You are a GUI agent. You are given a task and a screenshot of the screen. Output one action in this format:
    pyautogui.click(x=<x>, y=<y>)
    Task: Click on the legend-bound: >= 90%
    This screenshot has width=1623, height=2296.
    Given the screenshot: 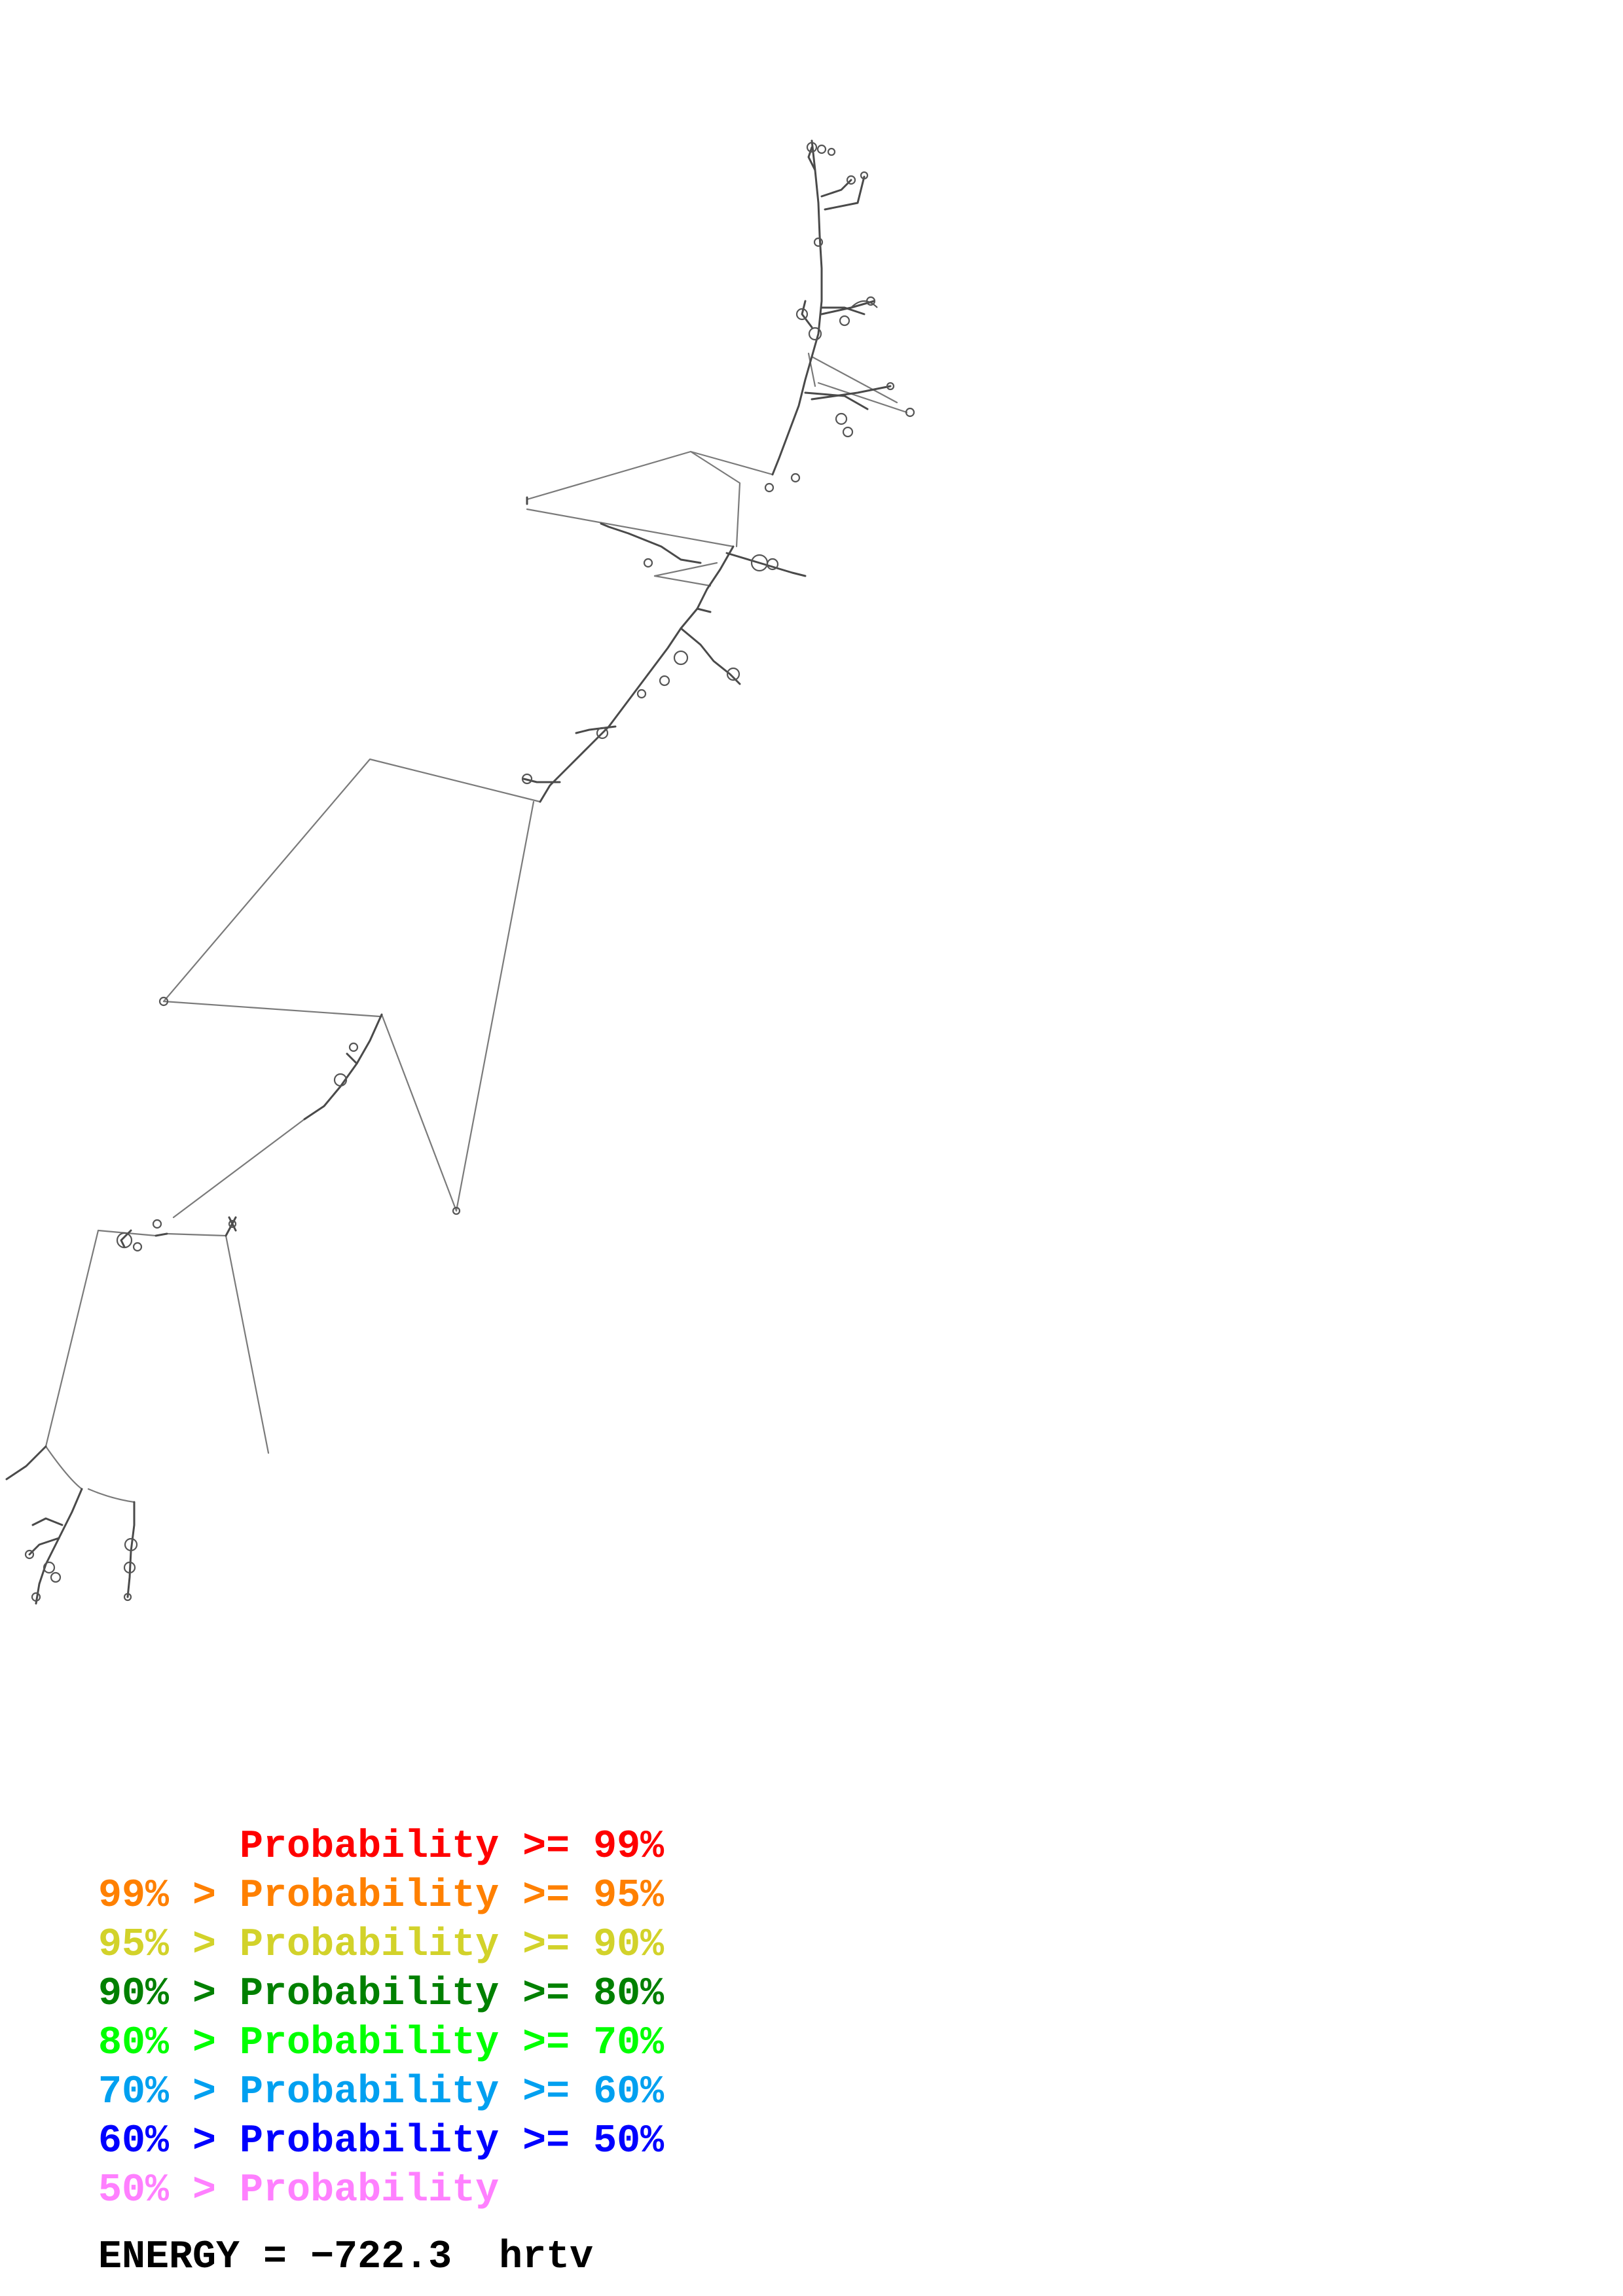 What is the action you would take?
    pyautogui.click(x=593, y=1945)
    